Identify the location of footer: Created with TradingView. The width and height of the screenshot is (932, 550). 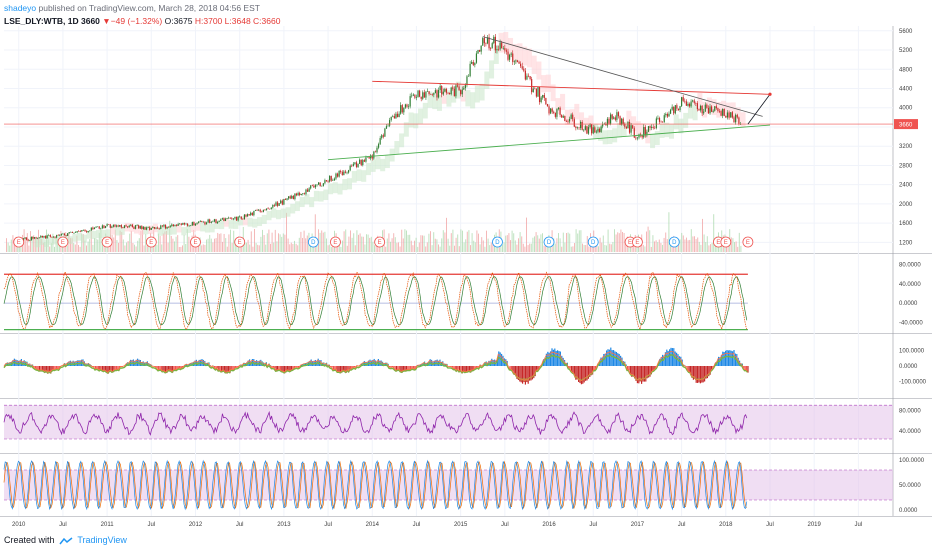
(65, 540).